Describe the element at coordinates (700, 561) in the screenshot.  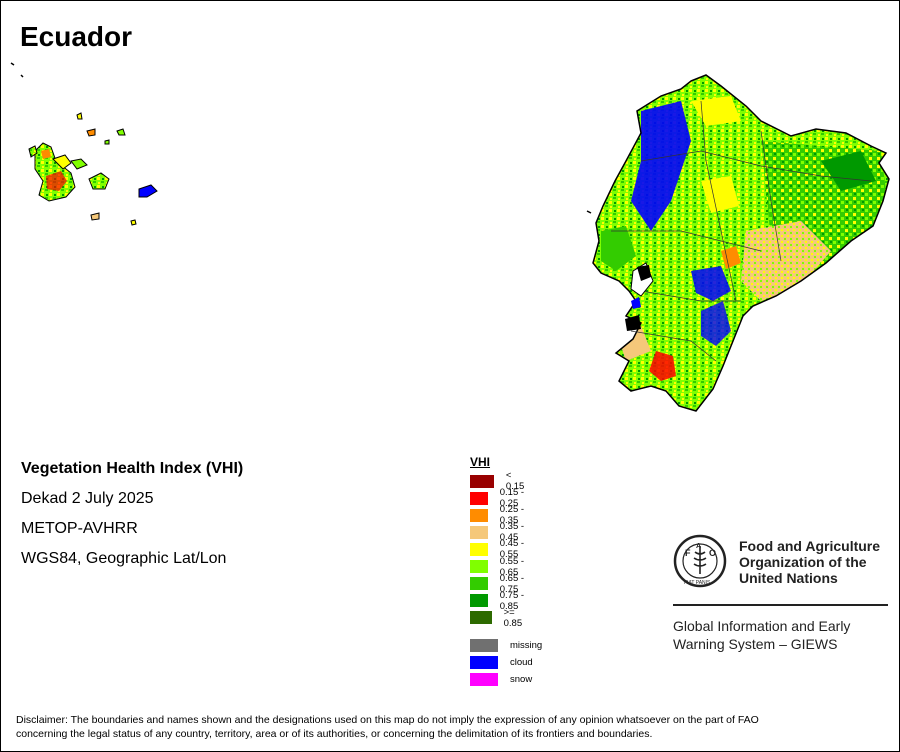
I see `fao-emblem-icon: F A O FIAT PANIS` at that location.